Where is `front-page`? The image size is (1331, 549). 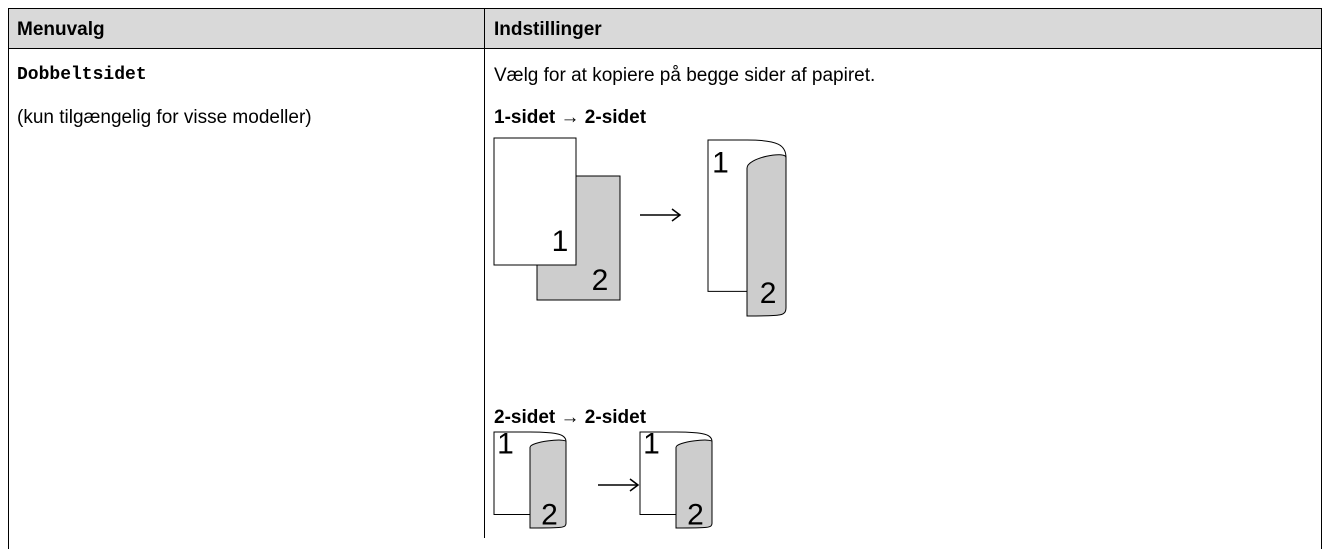
front-page is located at coordinates (535, 201).